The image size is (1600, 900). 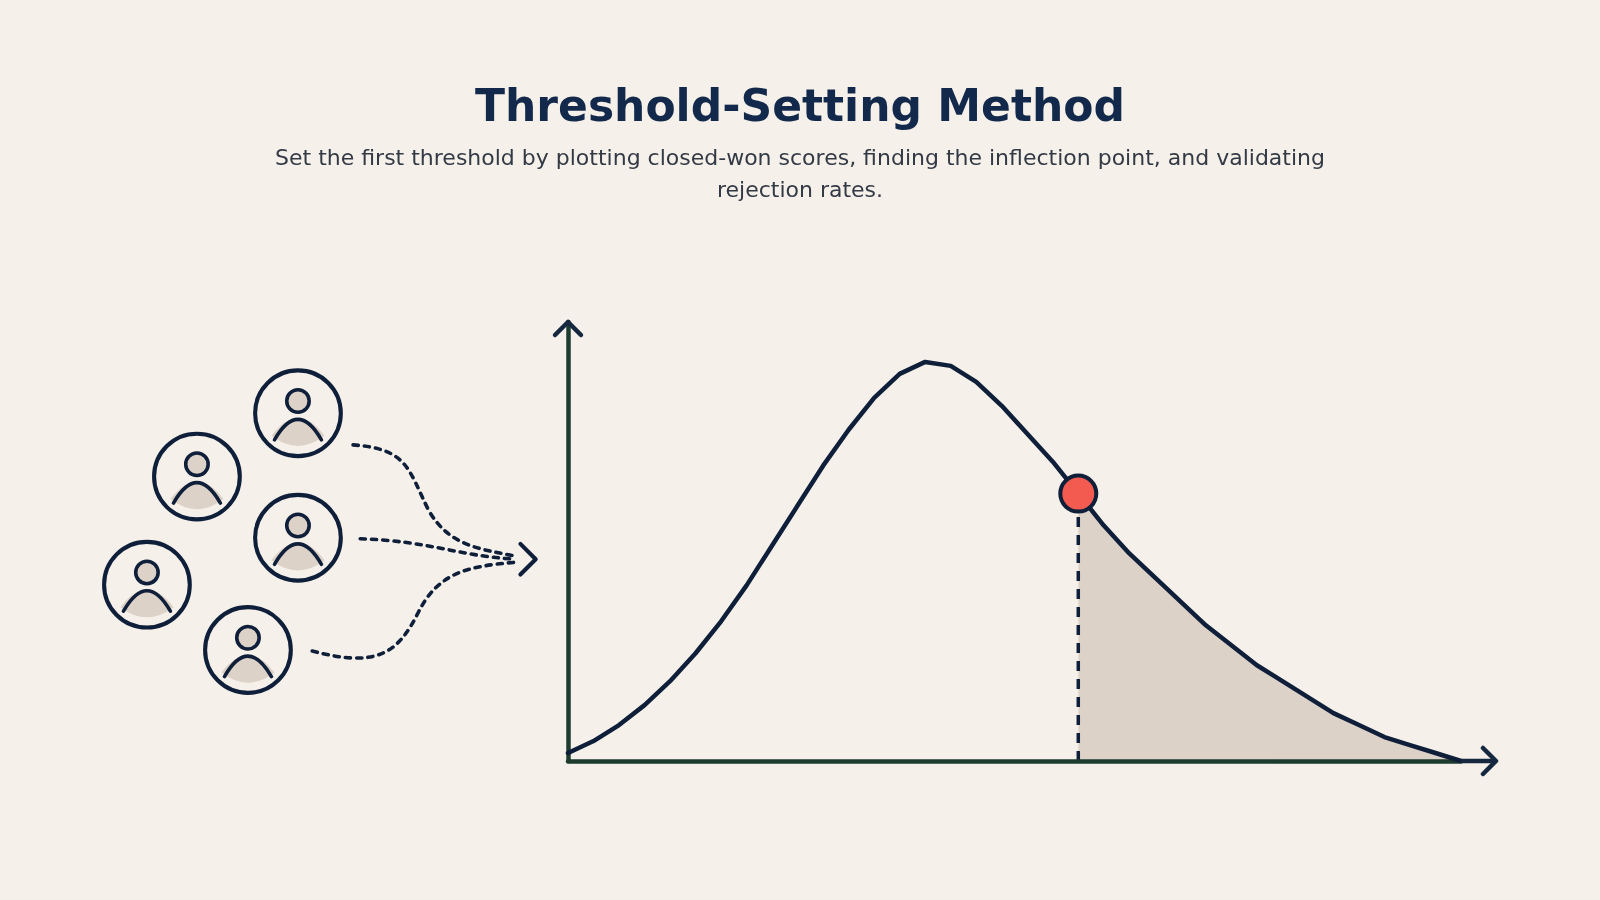 I want to click on chart-subtitle: Set the first threshold by plotting closed-won scores, finding the inflection point, and validating rejection rates., so click(x=800, y=174).